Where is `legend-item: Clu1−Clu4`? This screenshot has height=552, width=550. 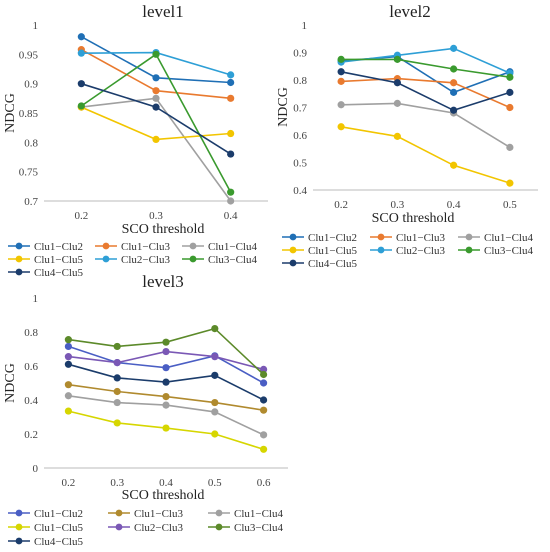 legend-item: Clu1−Clu4 is located at coordinates (495, 238).